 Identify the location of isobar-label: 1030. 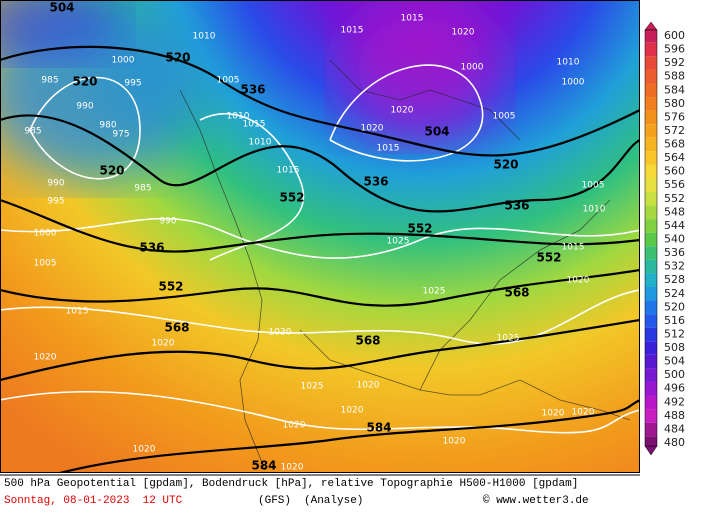
(280, 333).